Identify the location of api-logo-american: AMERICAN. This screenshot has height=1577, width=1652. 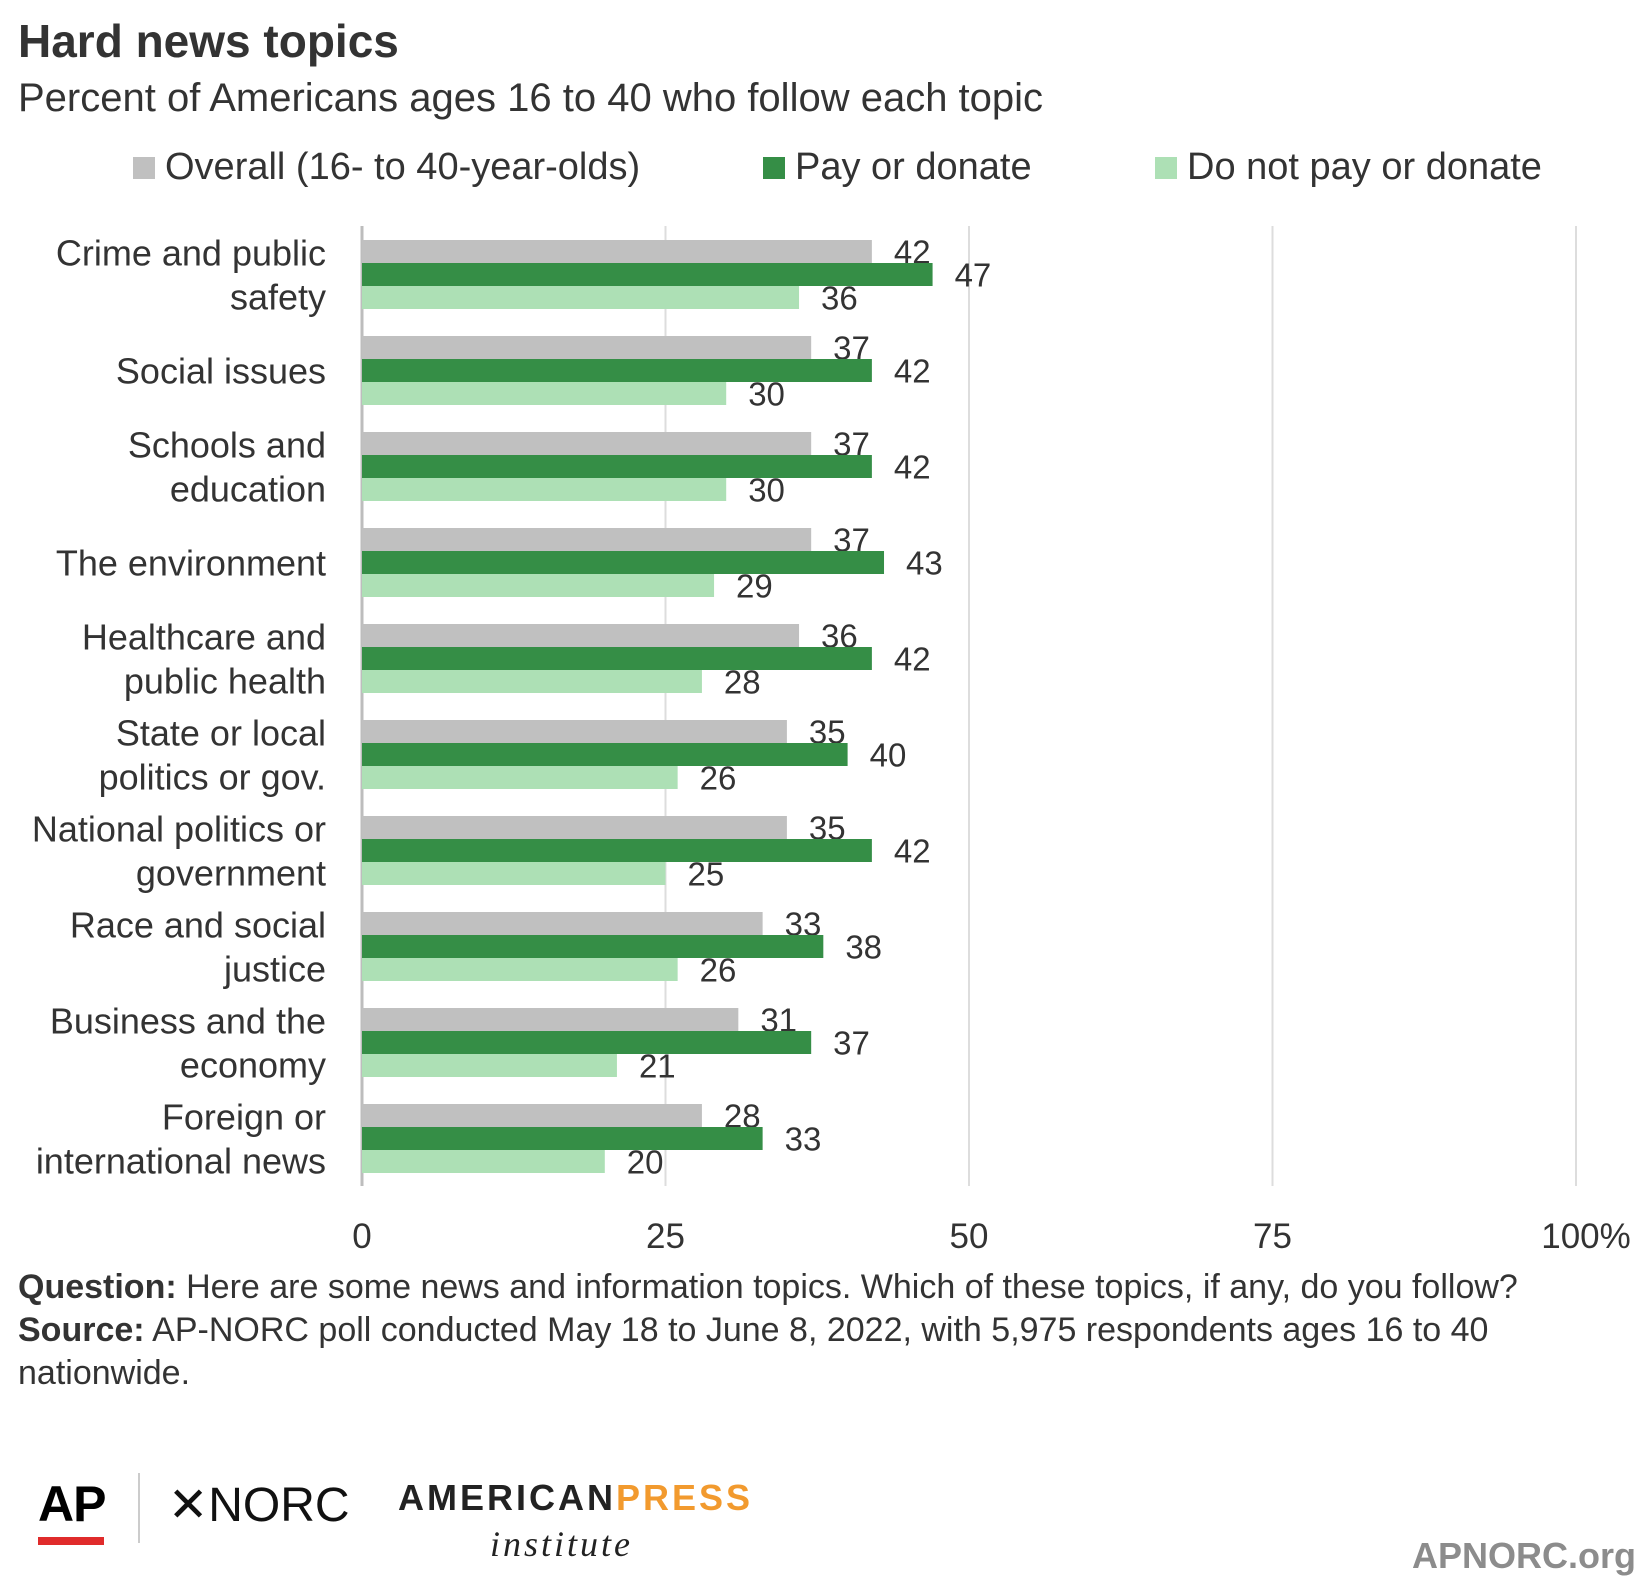
(507, 1497).